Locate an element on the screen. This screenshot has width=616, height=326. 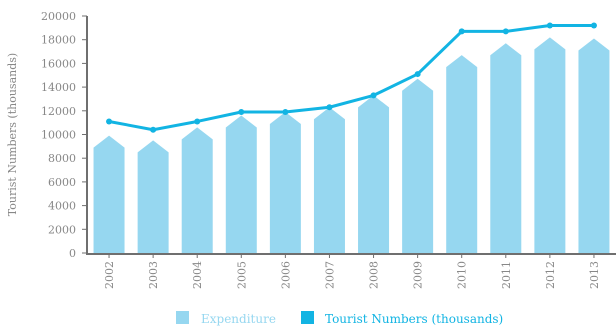
bar-2003 is located at coordinates (153, 196).